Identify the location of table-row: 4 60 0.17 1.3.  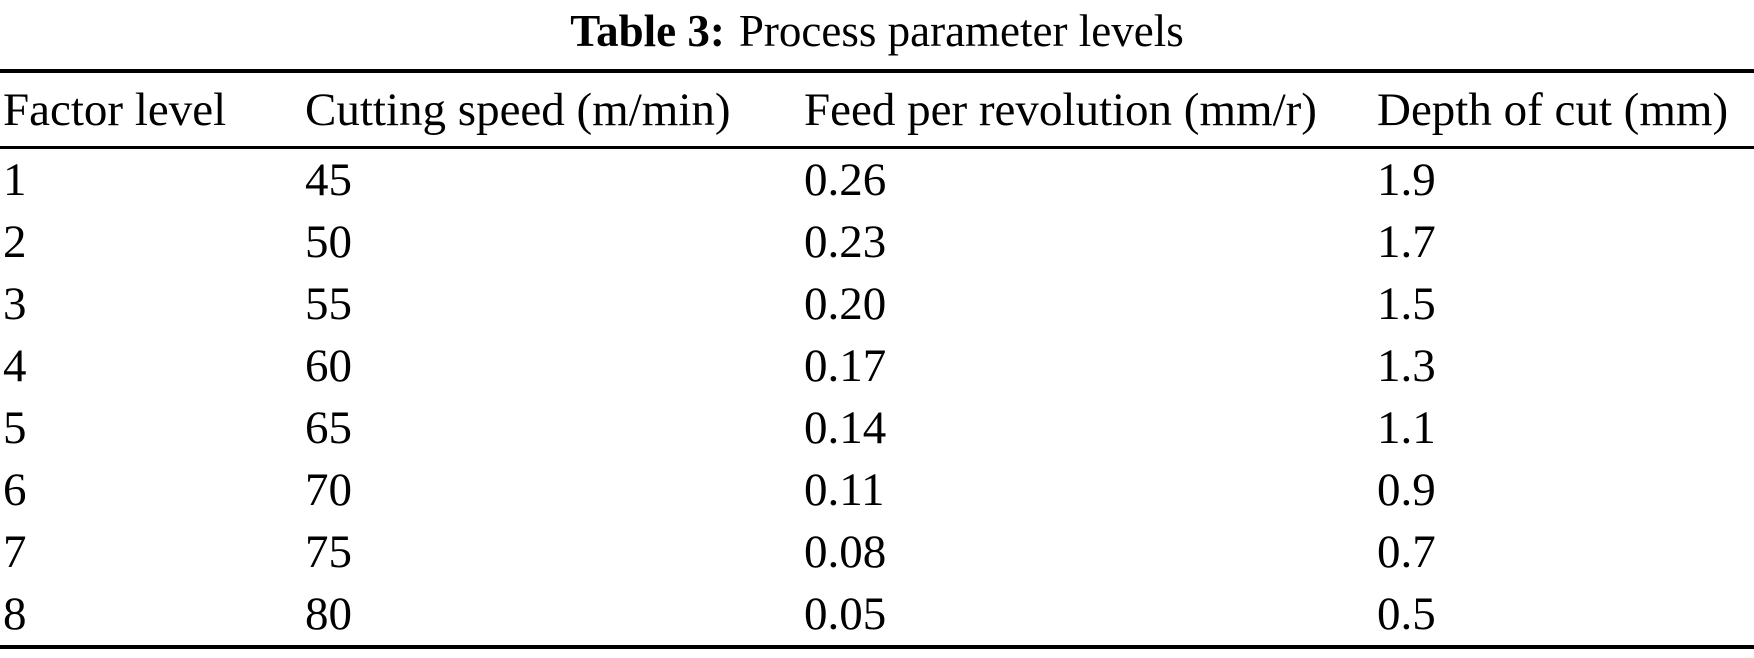
(877, 366).